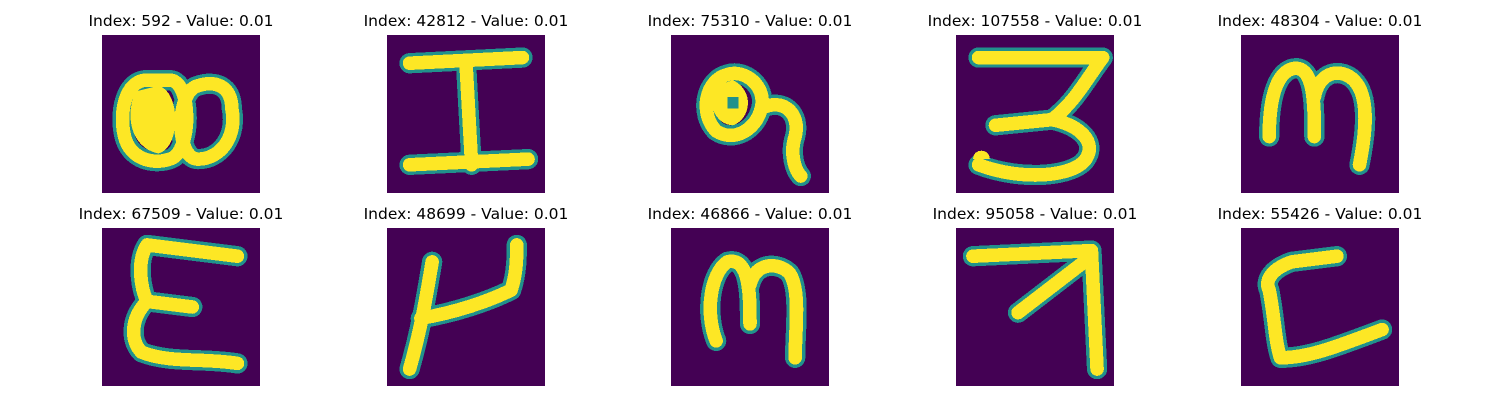  I want to click on panel-title: Index: 75310 - Value: 0.01, so click(750, 21).